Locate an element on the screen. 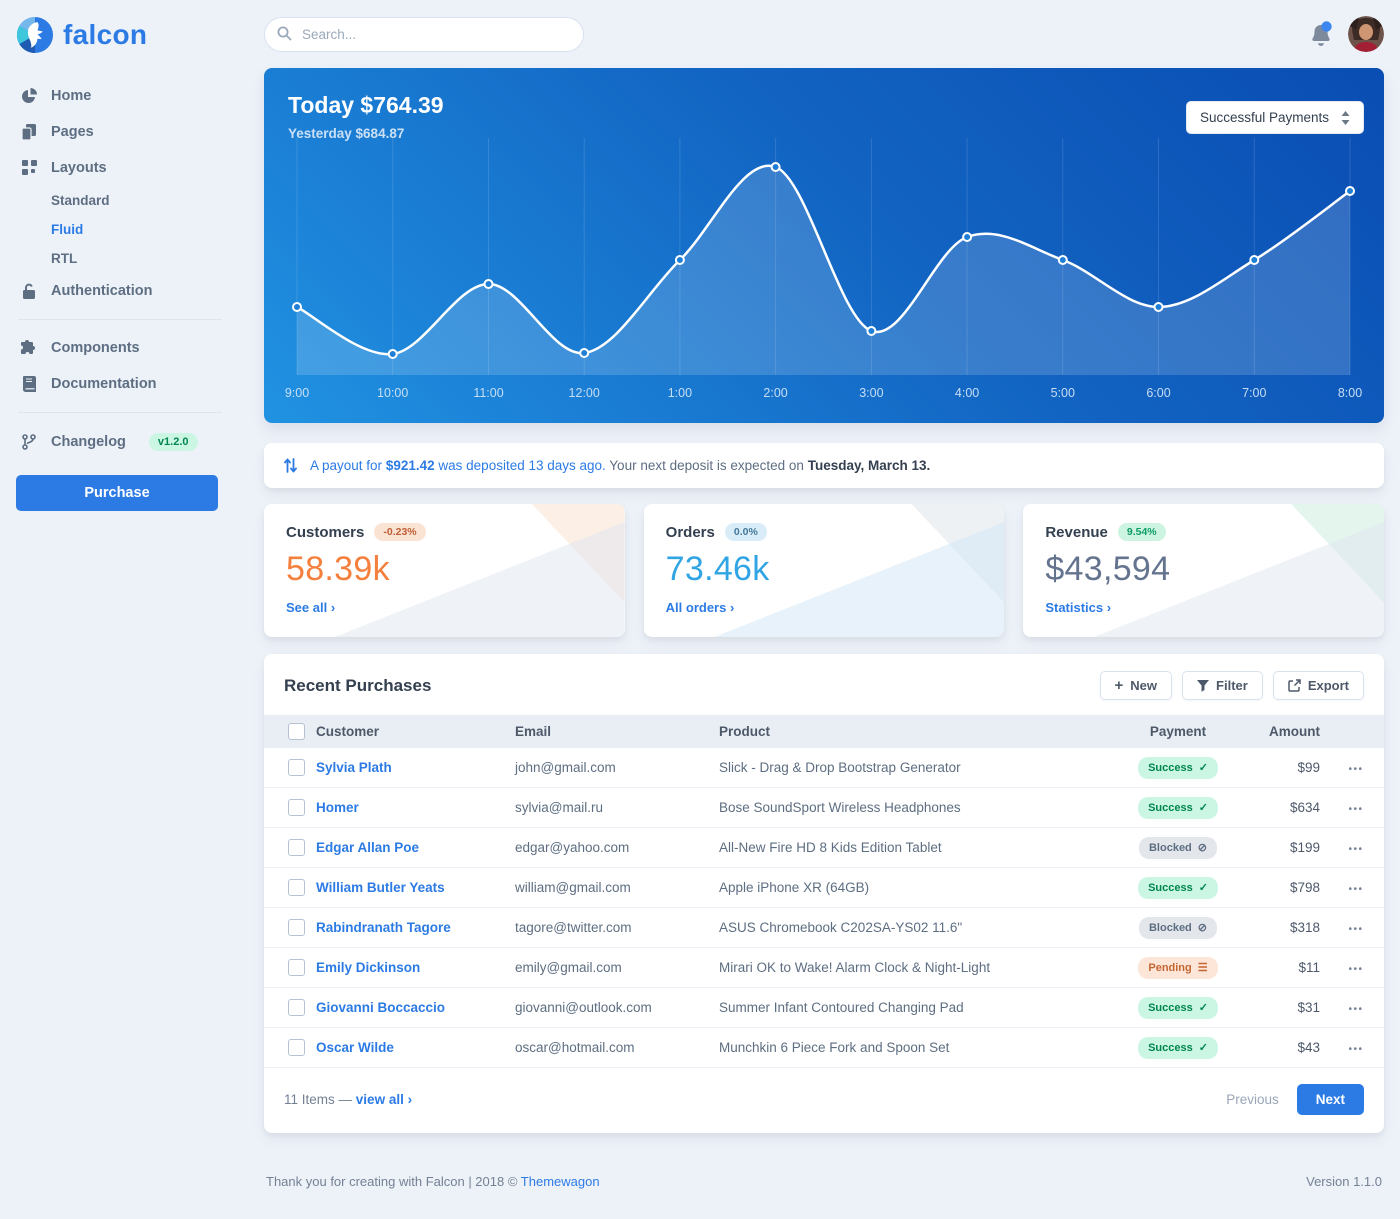  pages-icon is located at coordinates (29, 132).